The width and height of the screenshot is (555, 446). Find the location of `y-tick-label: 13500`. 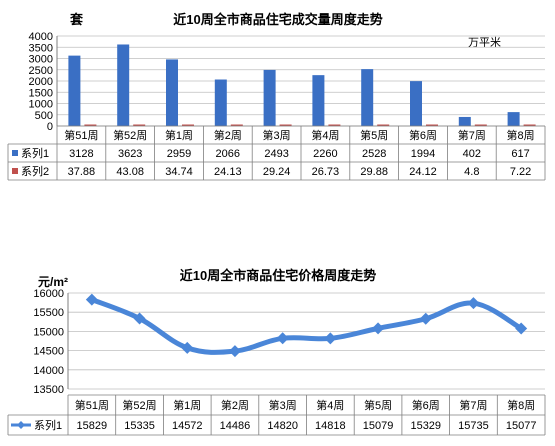

y-tick-label: 13500 is located at coordinates (48, 390).